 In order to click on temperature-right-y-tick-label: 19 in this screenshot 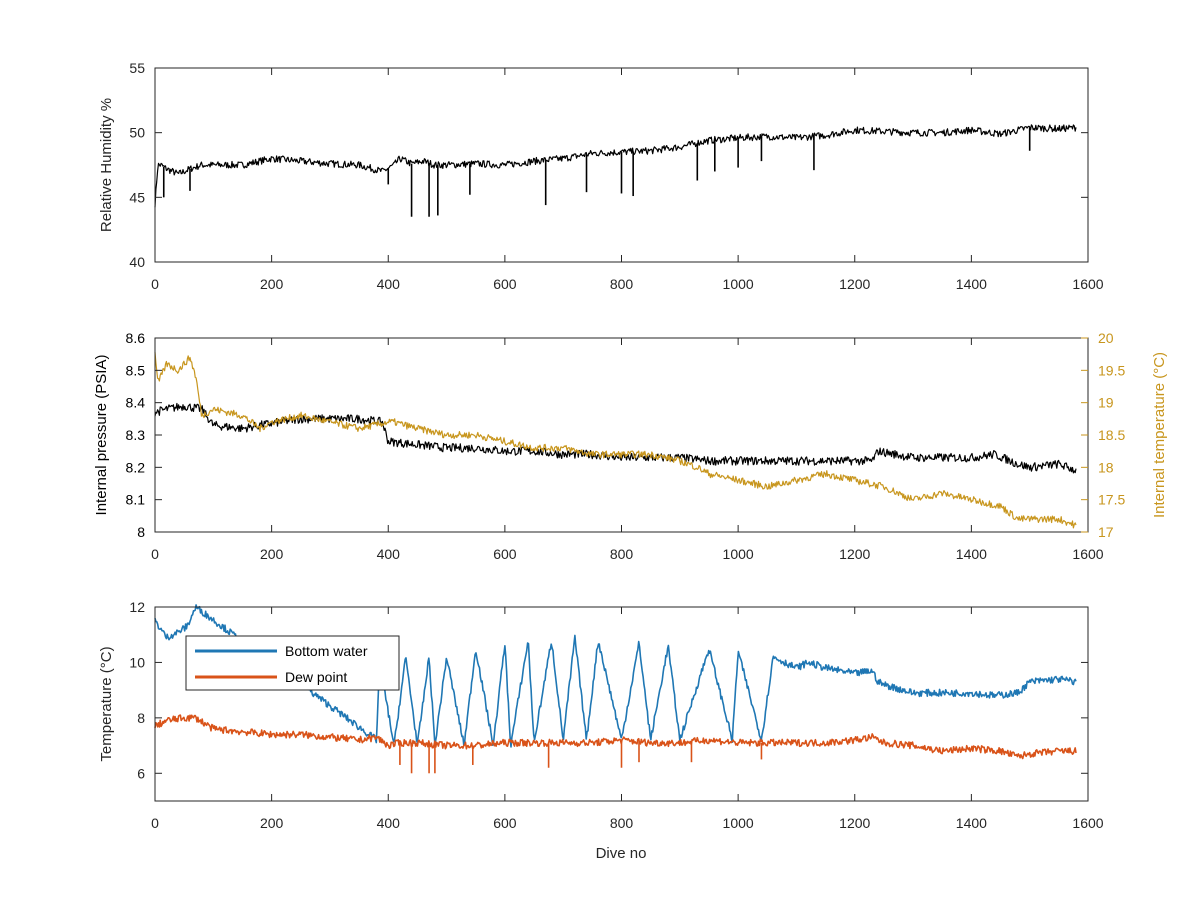, I will do `click(1106, 403)`.